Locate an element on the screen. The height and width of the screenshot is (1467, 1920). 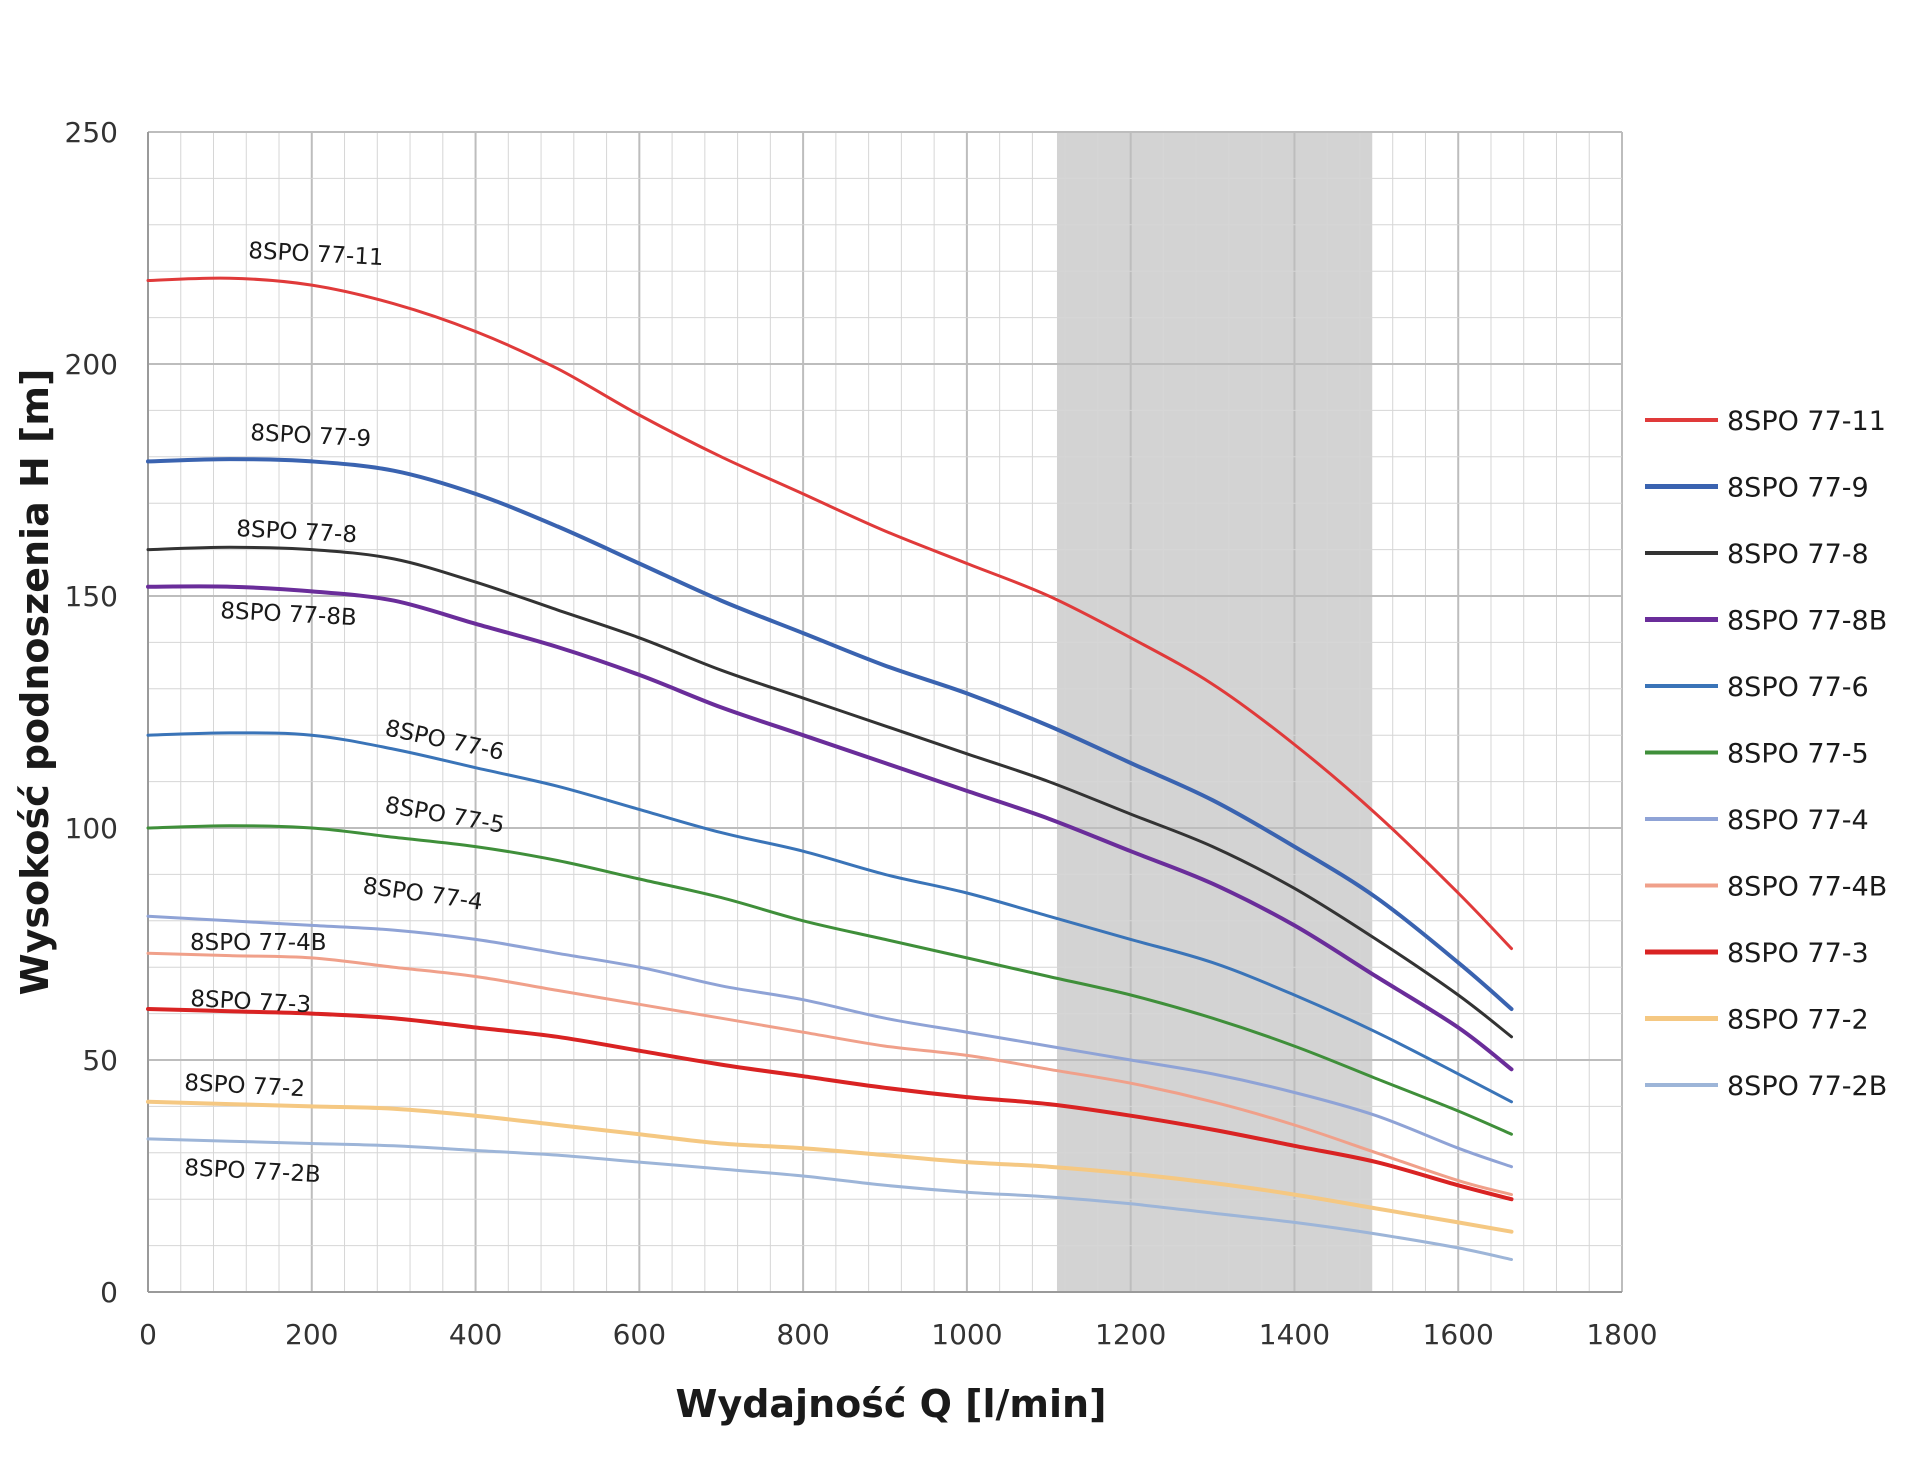
legend-item-8spo-77-6: 8SPO 77-6 is located at coordinates (1757, 687).